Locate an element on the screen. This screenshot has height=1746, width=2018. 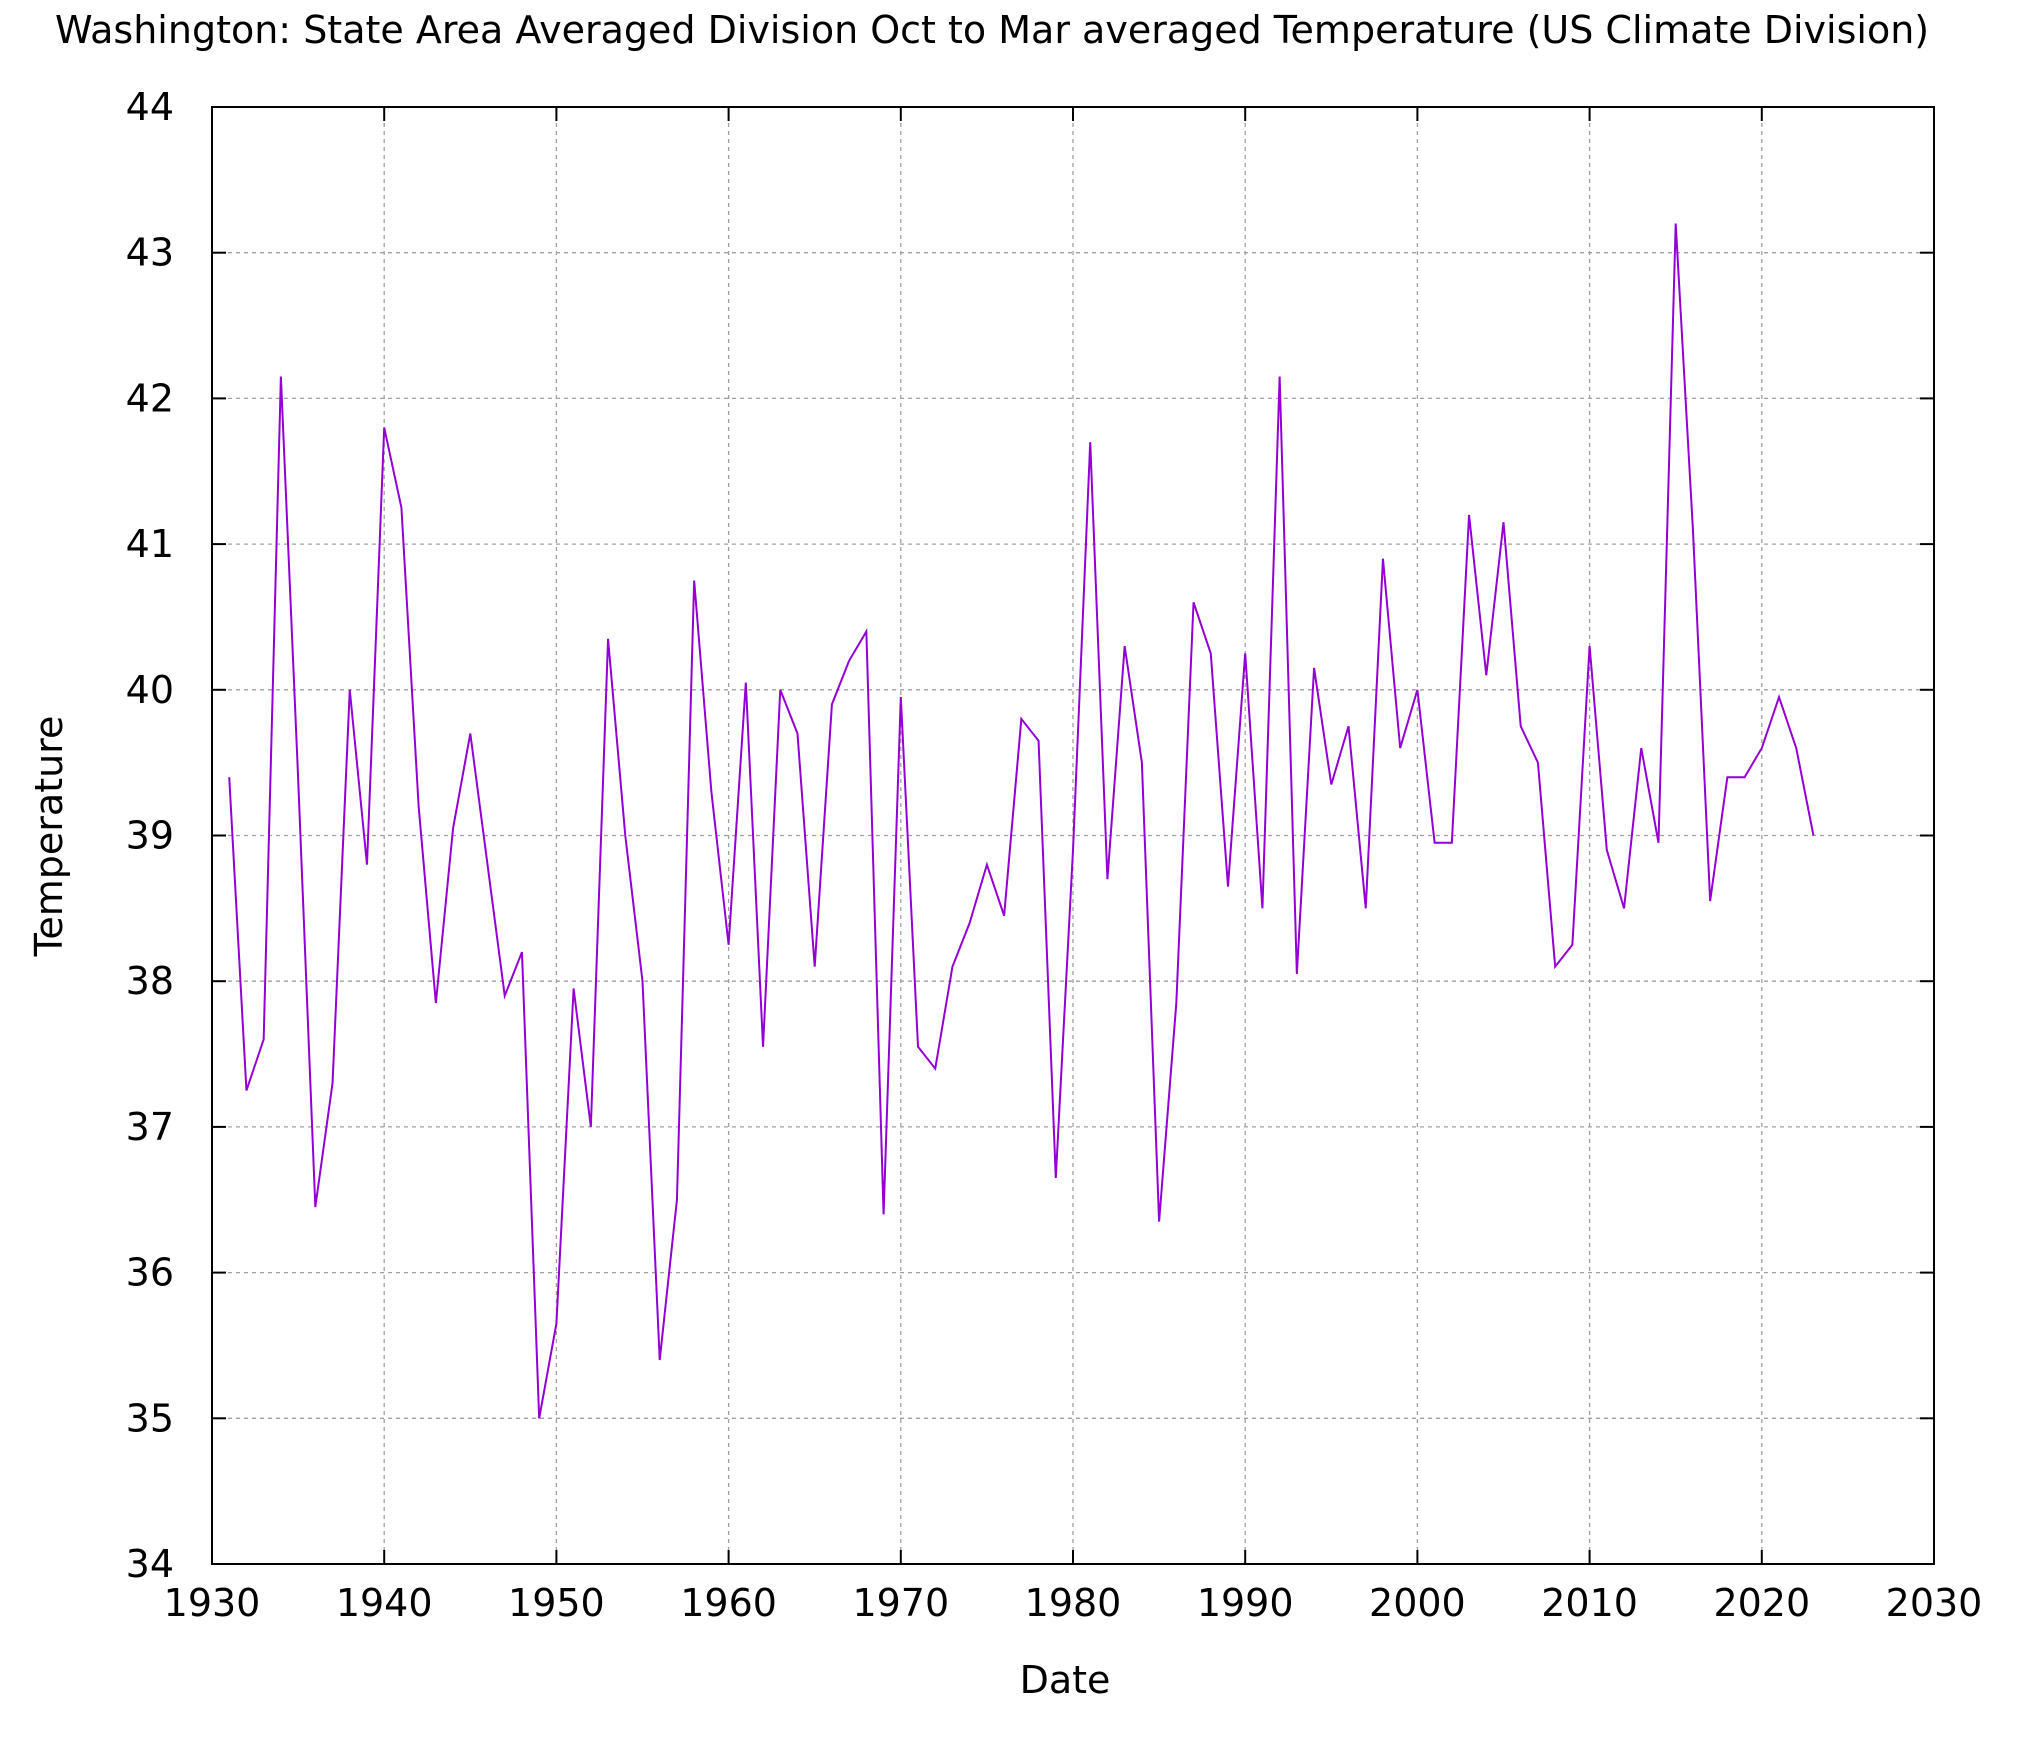
x-tick-label: 1960 is located at coordinates (728, 1603).